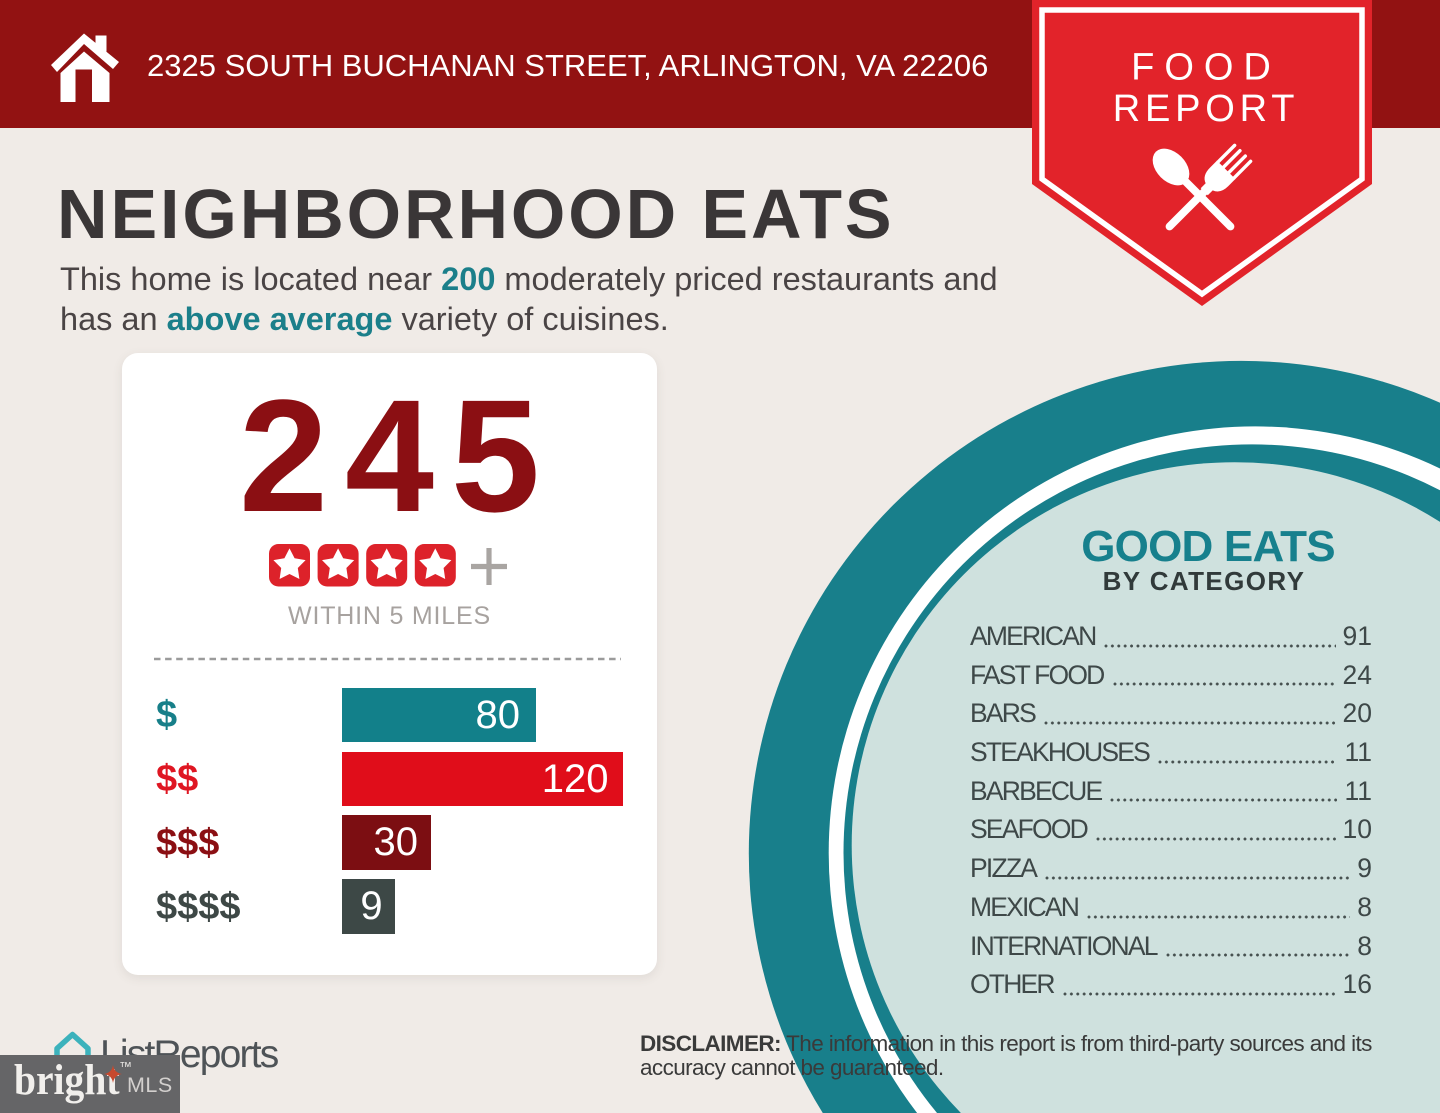  What do you see at coordinates (1206, 109) in the screenshot?
I see `svg-text: REPORT` at bounding box center [1206, 109].